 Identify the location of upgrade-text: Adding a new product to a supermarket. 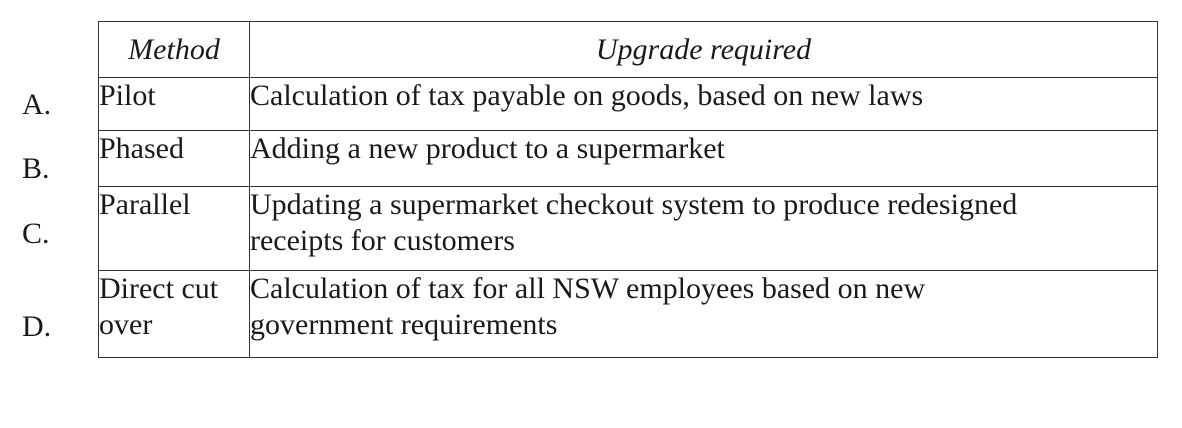
(487, 148).